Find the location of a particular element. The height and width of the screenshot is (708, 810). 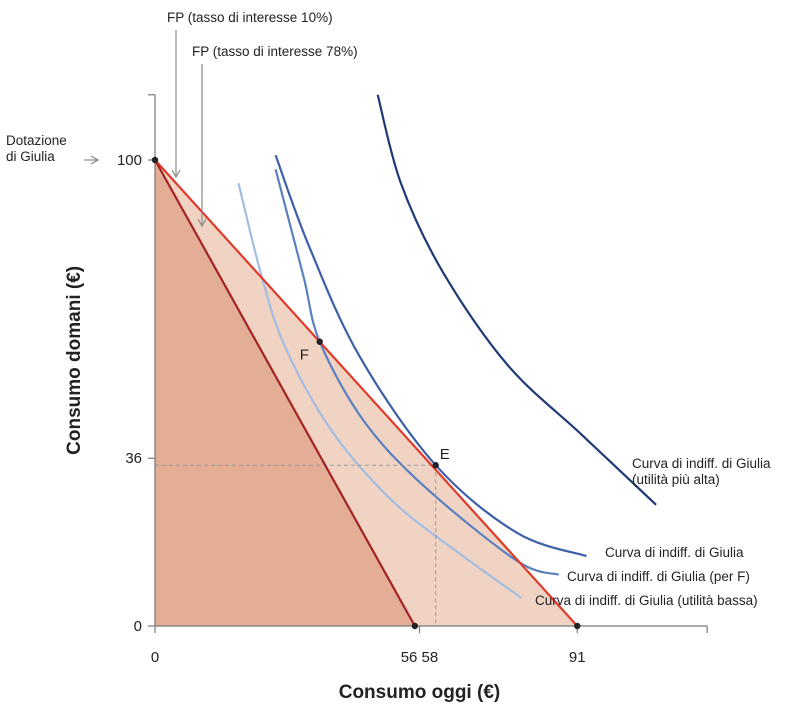

y-axis-title: Consumo domani (€) is located at coordinates (74, 360).